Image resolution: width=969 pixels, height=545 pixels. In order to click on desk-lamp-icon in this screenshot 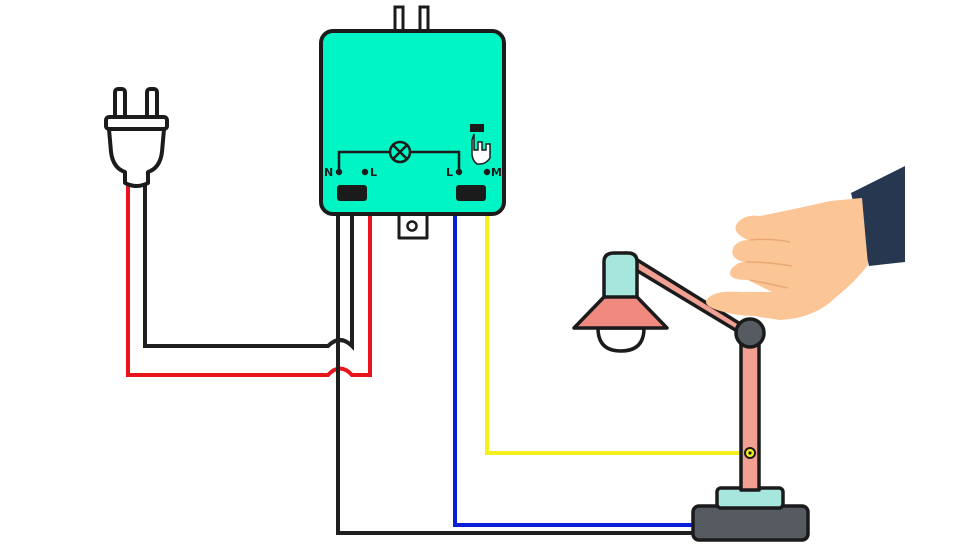, I will do `click(691, 396)`.